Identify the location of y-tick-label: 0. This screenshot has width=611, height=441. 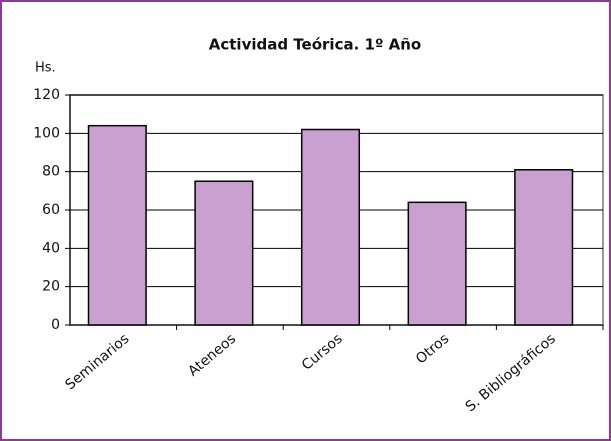
(55, 325).